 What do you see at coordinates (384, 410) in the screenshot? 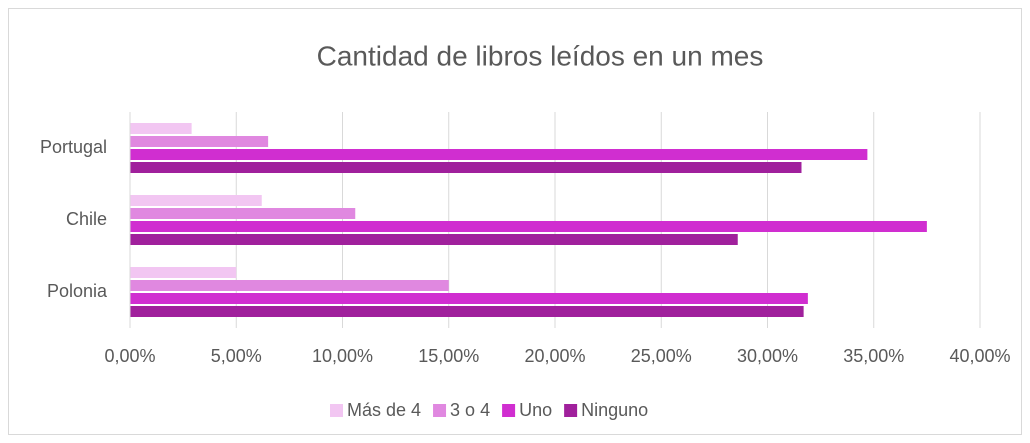
I see `legend-label: Más de 4` at bounding box center [384, 410].